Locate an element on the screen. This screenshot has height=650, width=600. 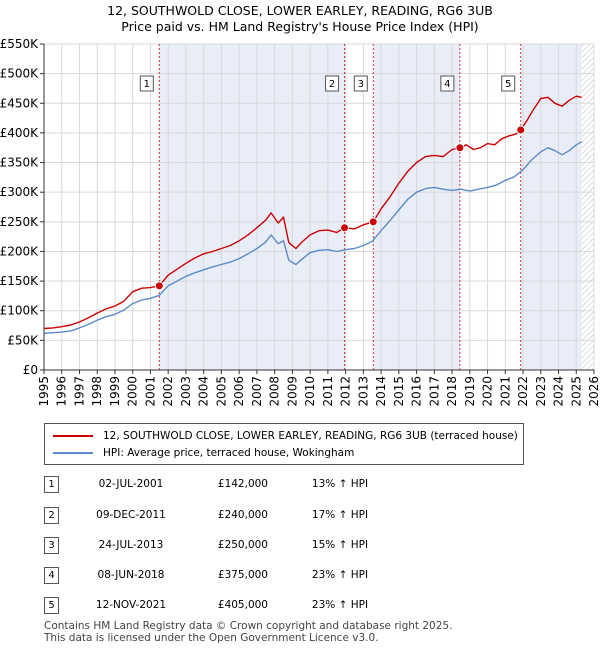
transaction-marker-label: 3 is located at coordinates (361, 84).